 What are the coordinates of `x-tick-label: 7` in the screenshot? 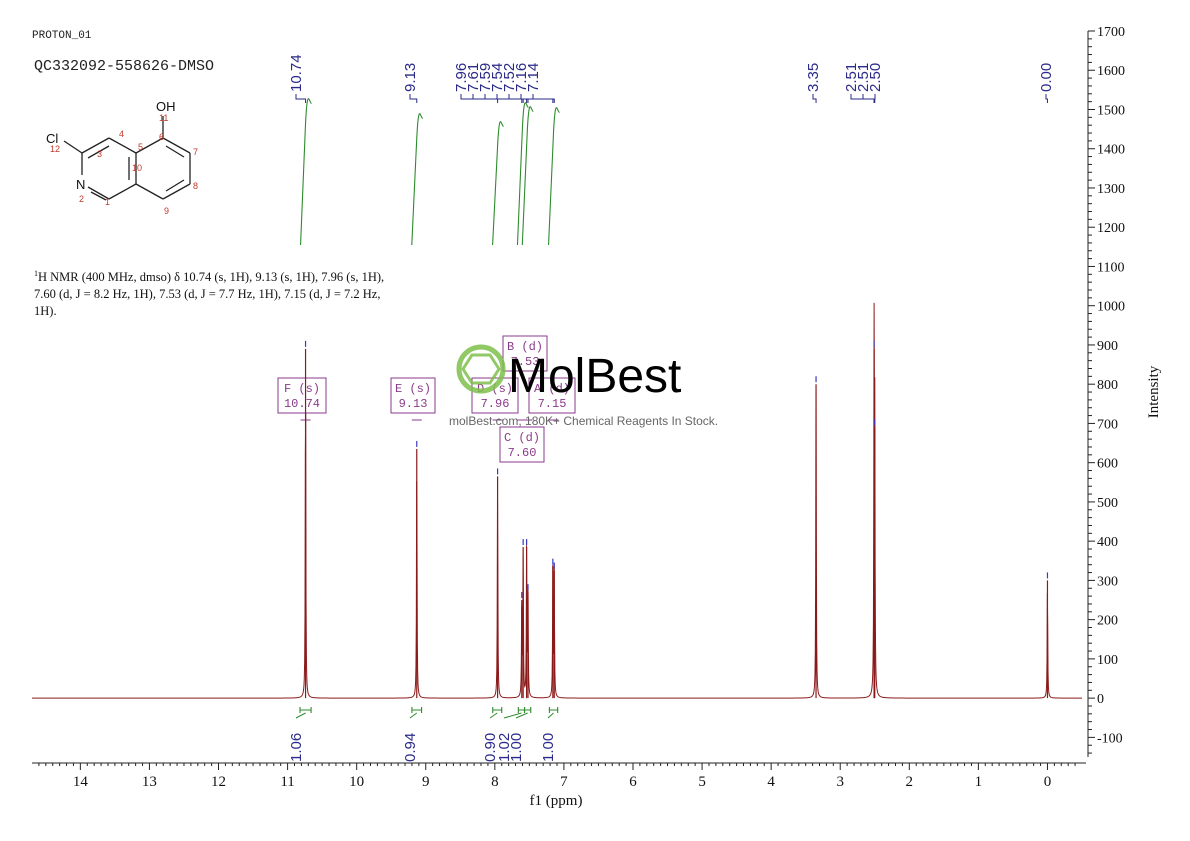 It's located at (564, 782).